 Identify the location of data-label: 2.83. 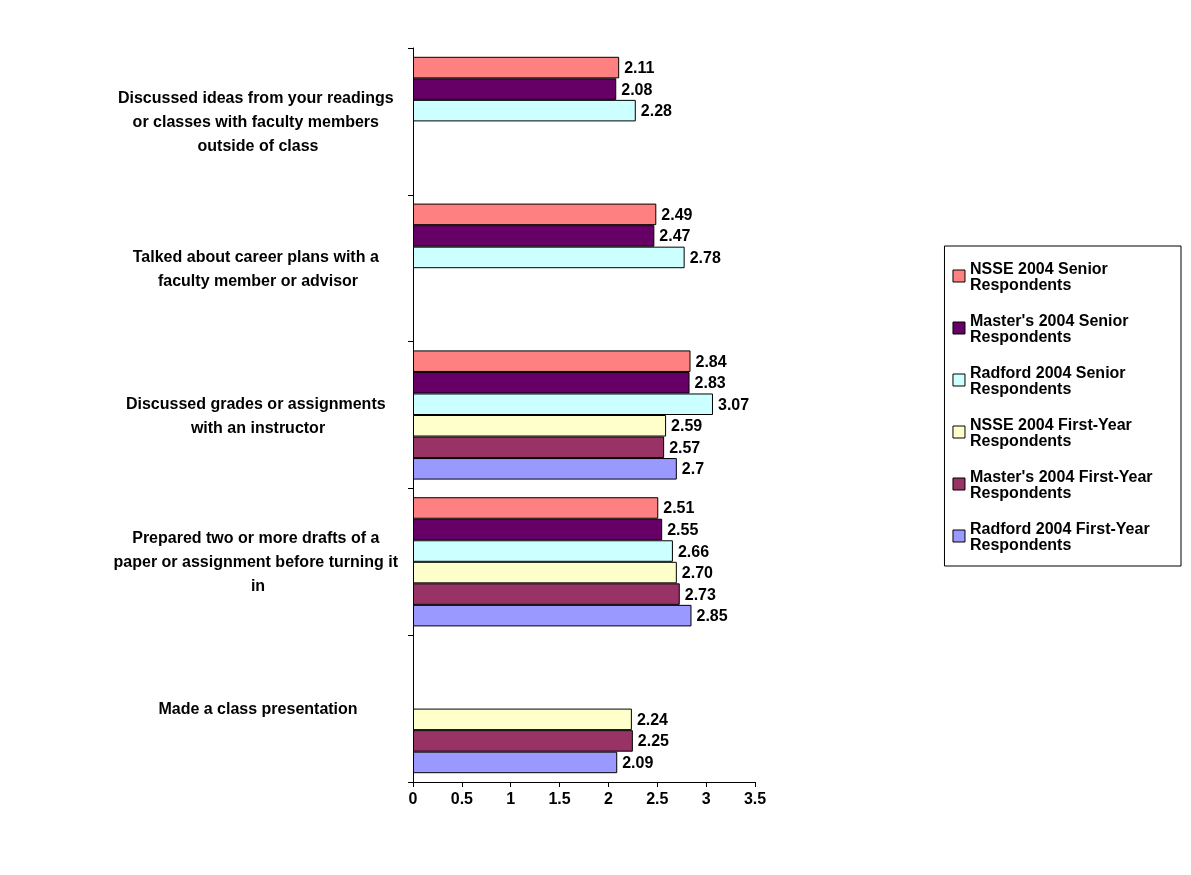
(710, 383).